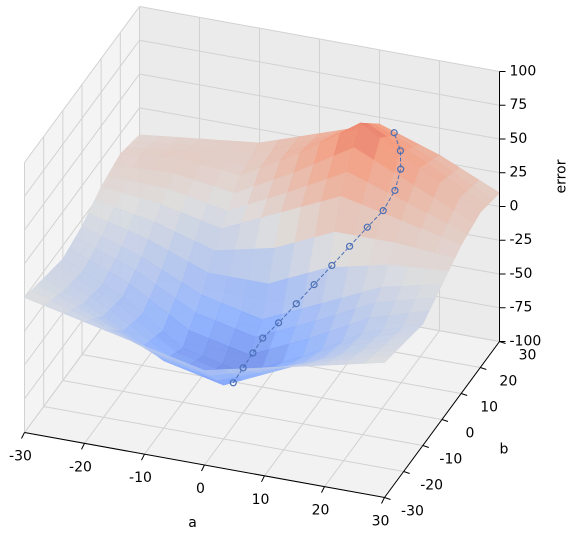  Describe the element at coordinates (20, 457) in the screenshot. I see `x-tick-label: -30` at that location.